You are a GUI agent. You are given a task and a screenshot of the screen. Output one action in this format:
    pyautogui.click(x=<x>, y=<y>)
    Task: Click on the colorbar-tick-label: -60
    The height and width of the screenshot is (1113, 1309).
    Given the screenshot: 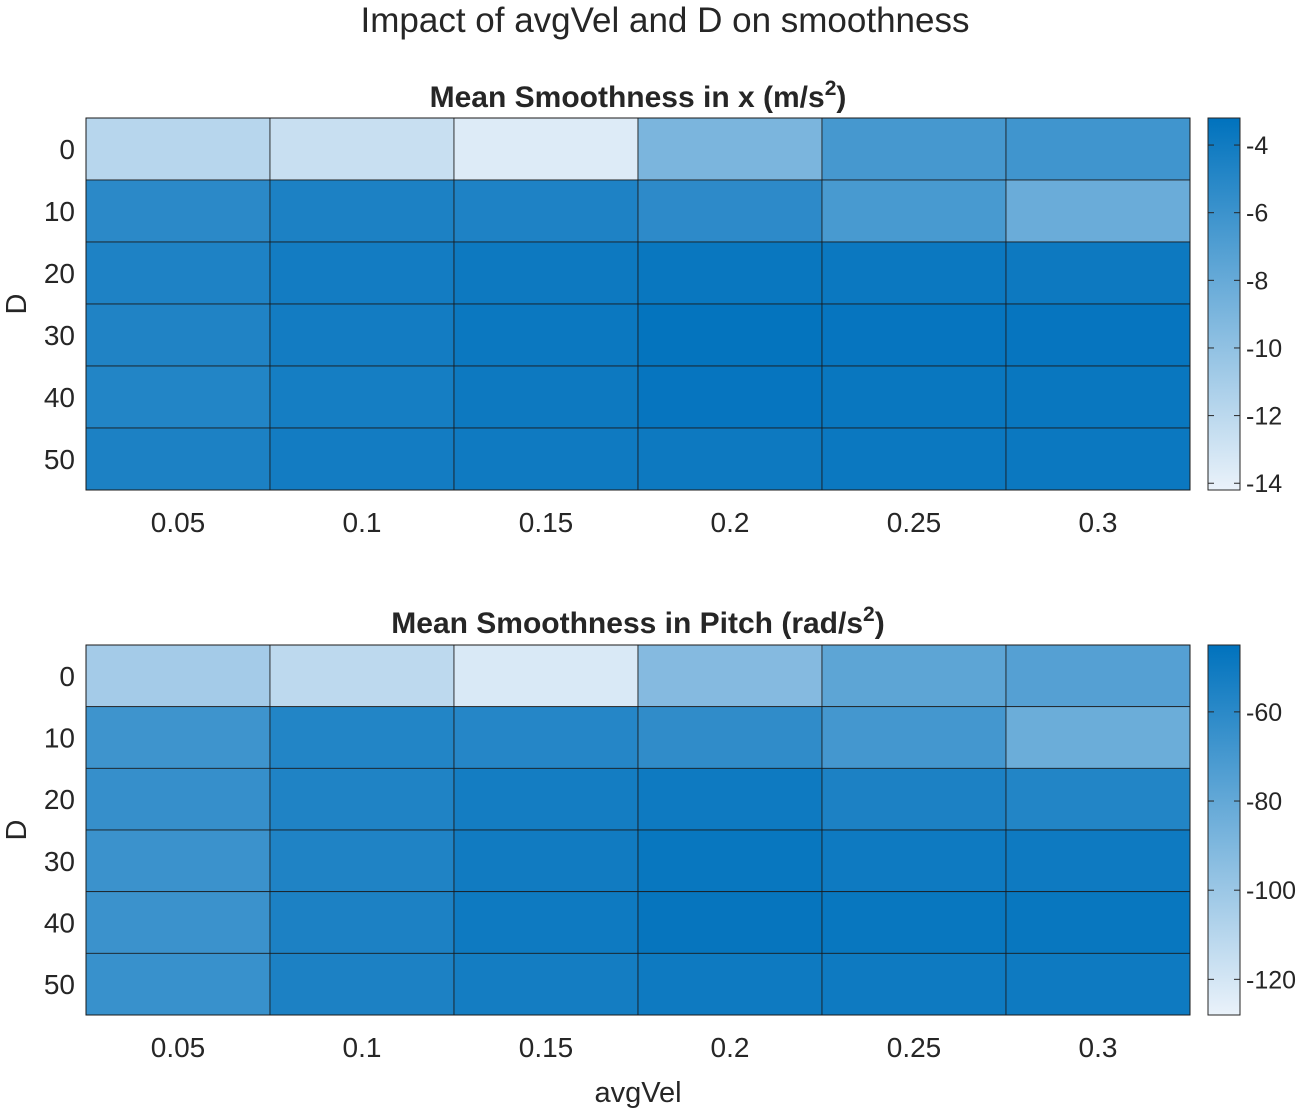 What is the action you would take?
    pyautogui.click(x=1264, y=713)
    